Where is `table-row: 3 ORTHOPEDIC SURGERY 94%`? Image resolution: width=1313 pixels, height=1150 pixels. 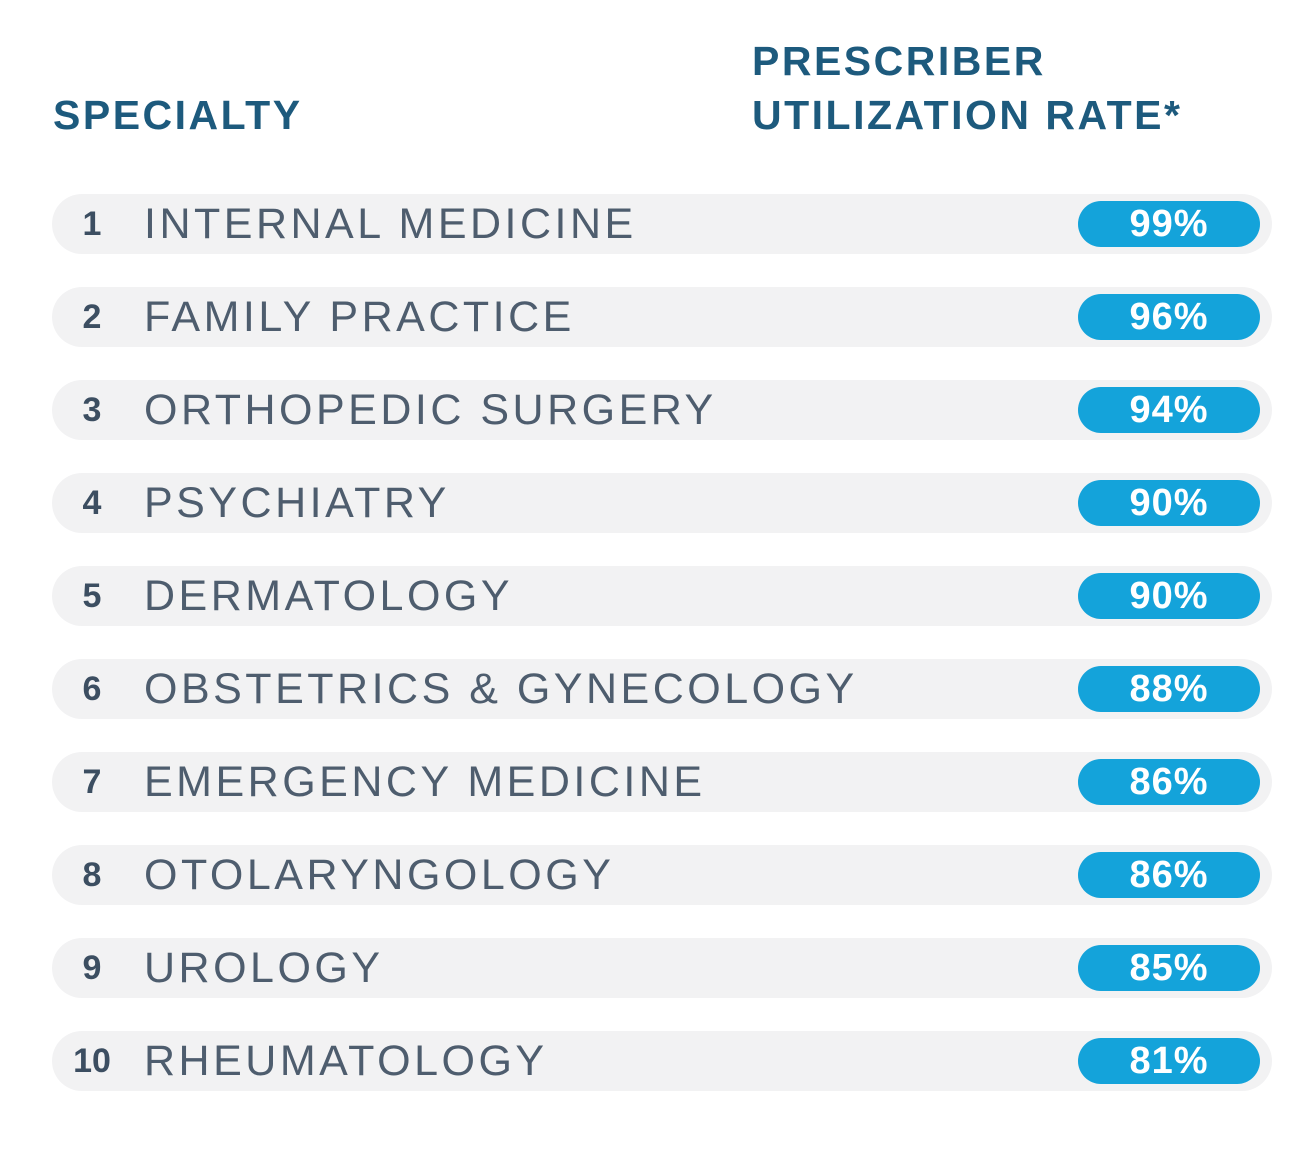
table-row: 3 ORTHOPEDIC SURGERY 94% is located at coordinates (662, 410).